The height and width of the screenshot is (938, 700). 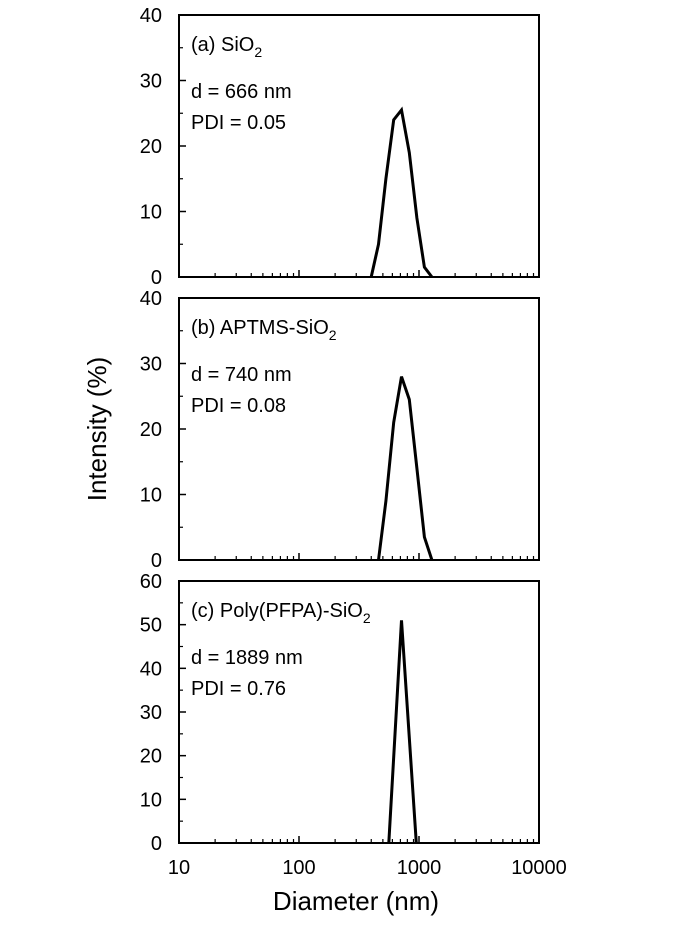 What do you see at coordinates (264, 330) in the screenshot?
I see `panel-label: (b) APTMS-SiO2` at bounding box center [264, 330].